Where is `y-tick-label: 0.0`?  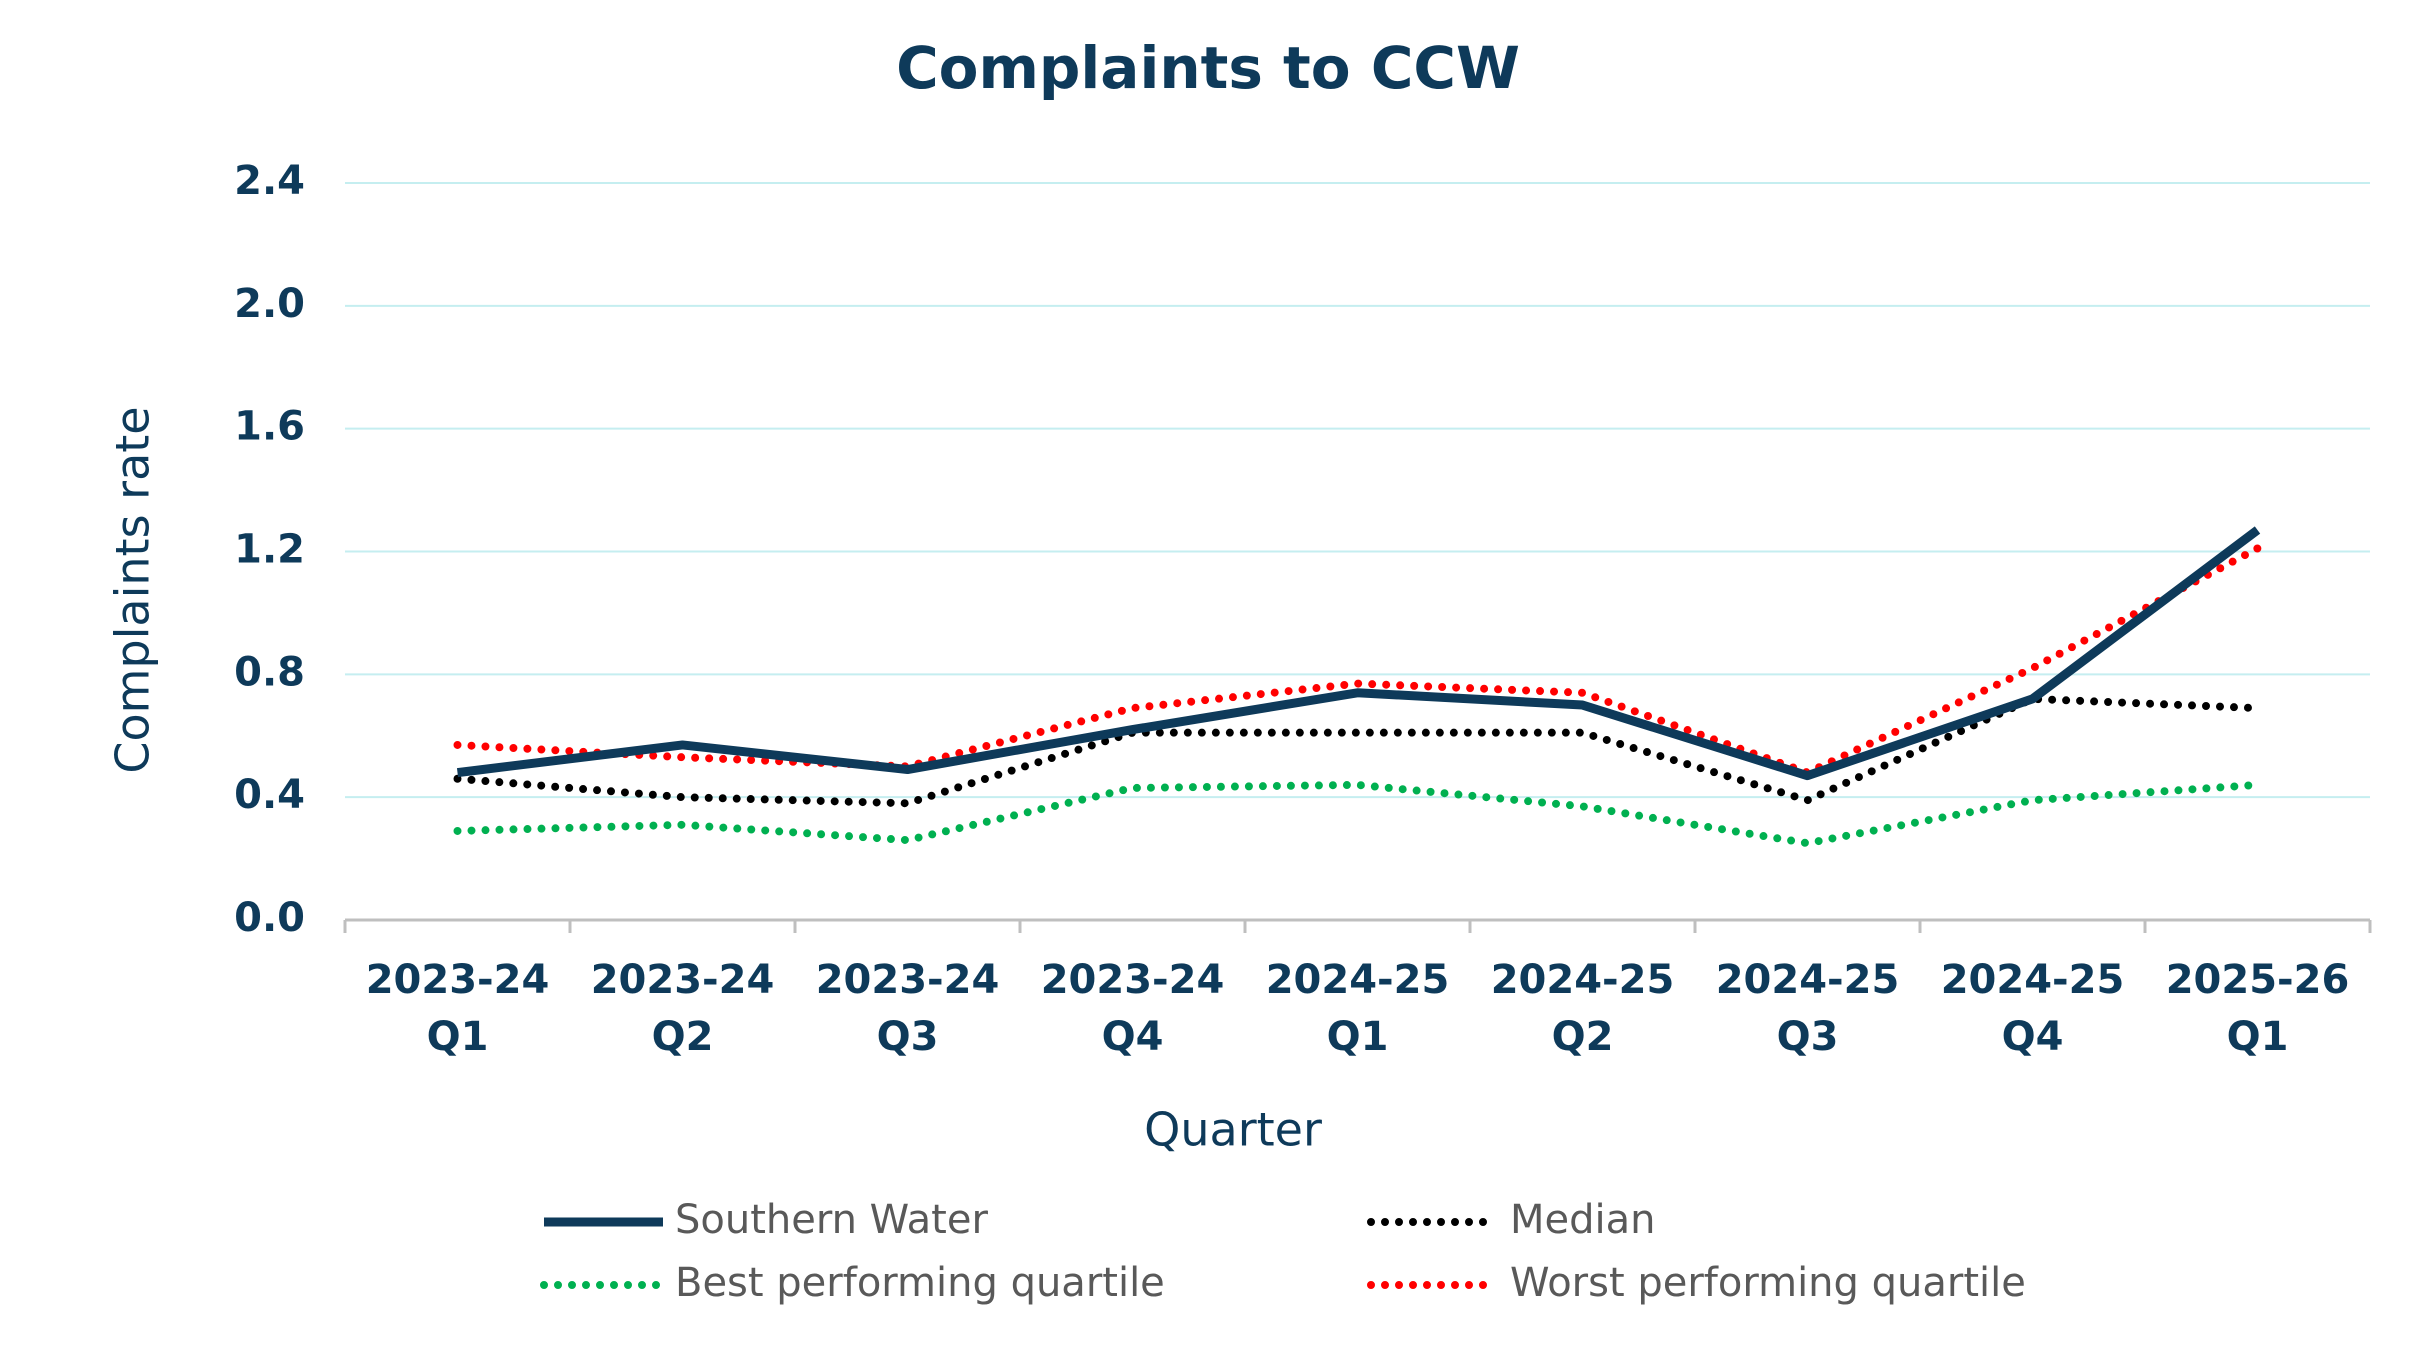 y-tick-label: 0.0 is located at coordinates (269, 918).